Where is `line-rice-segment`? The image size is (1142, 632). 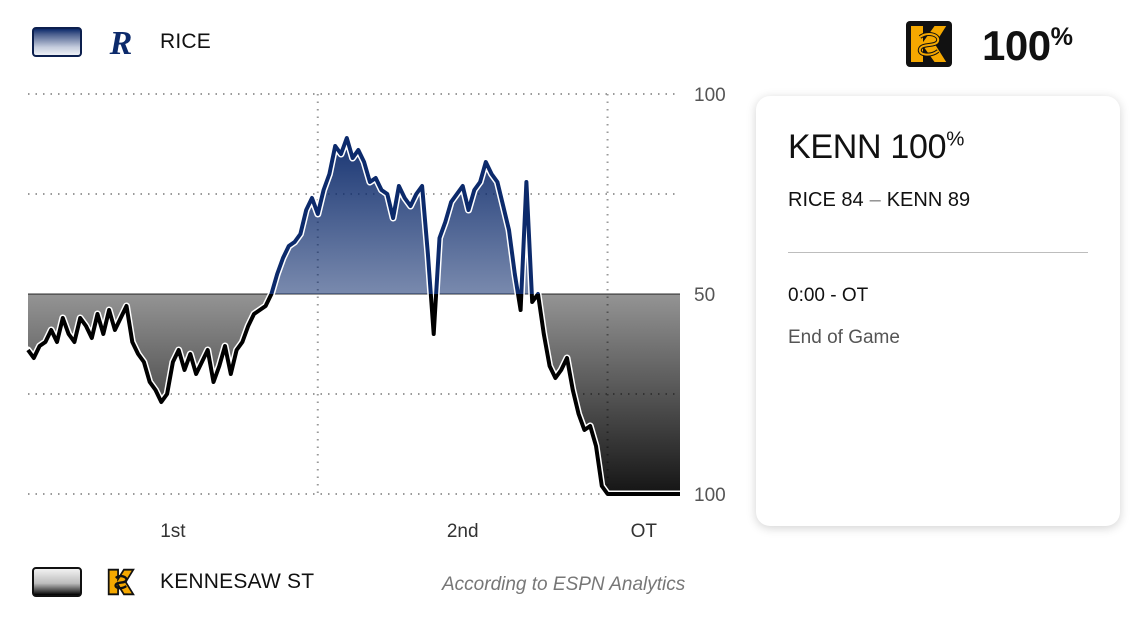
line-rice-segment is located at coordinates (405, 215).